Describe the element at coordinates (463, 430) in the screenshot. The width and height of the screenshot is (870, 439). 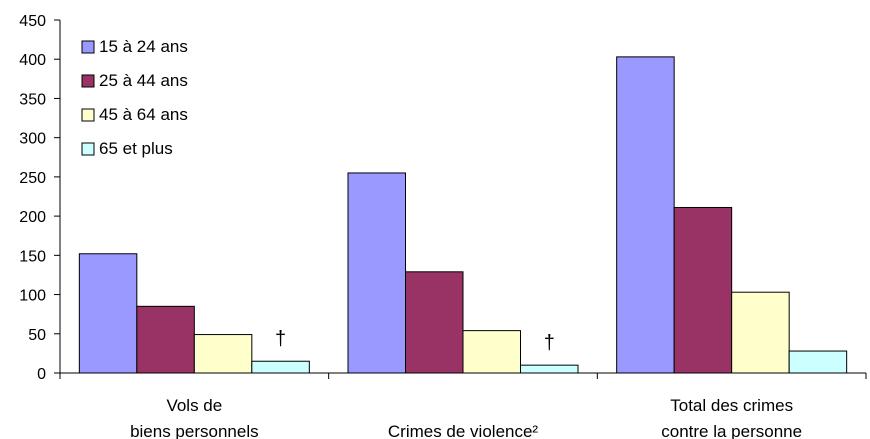
I see `x-category-label: Crimes de violence²` at that location.